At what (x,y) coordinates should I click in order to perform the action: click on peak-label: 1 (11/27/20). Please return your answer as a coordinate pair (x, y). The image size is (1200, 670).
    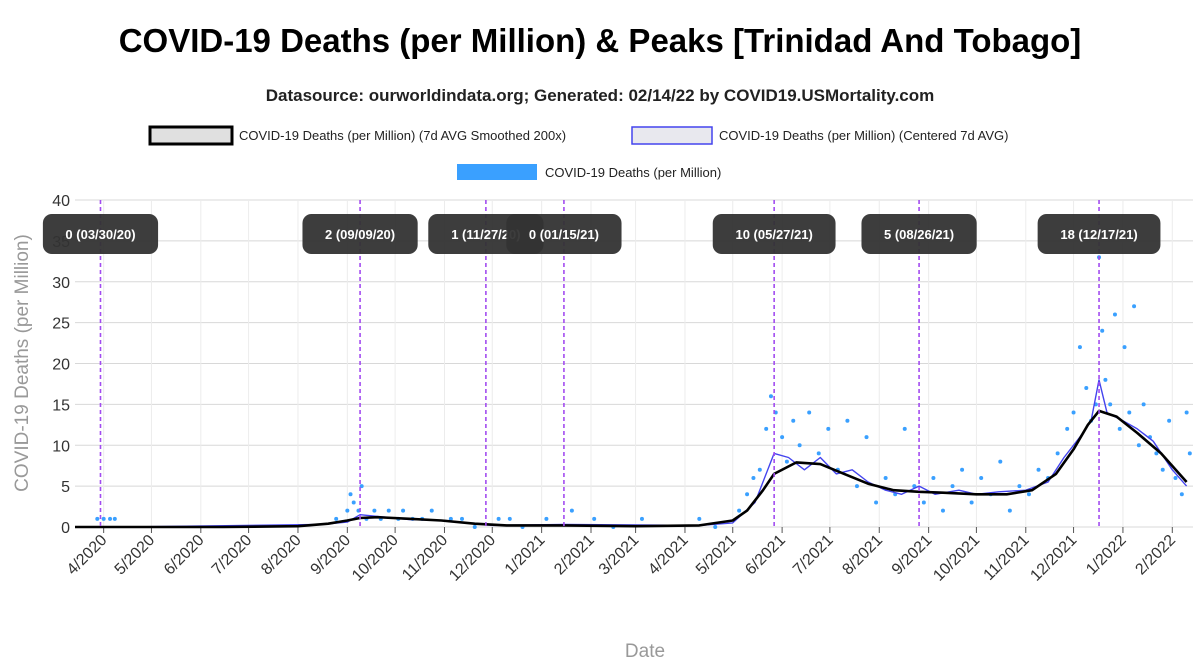
    Looking at the image, I should click on (485, 234).